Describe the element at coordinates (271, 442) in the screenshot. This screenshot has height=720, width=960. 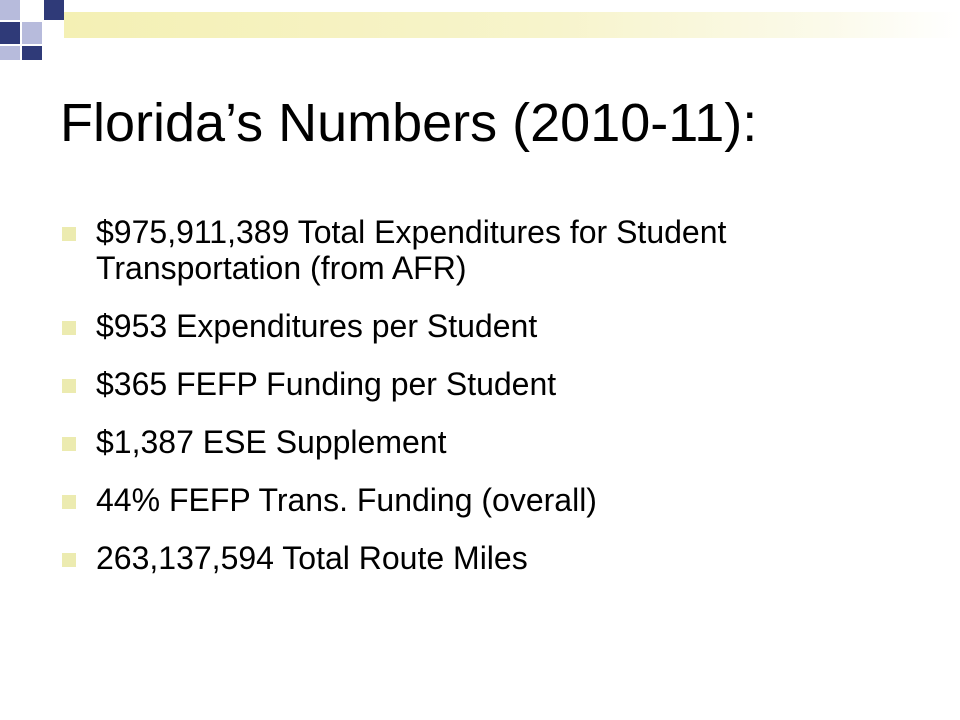
I see `bullet-text: $1,387 ESE Supplement` at that location.